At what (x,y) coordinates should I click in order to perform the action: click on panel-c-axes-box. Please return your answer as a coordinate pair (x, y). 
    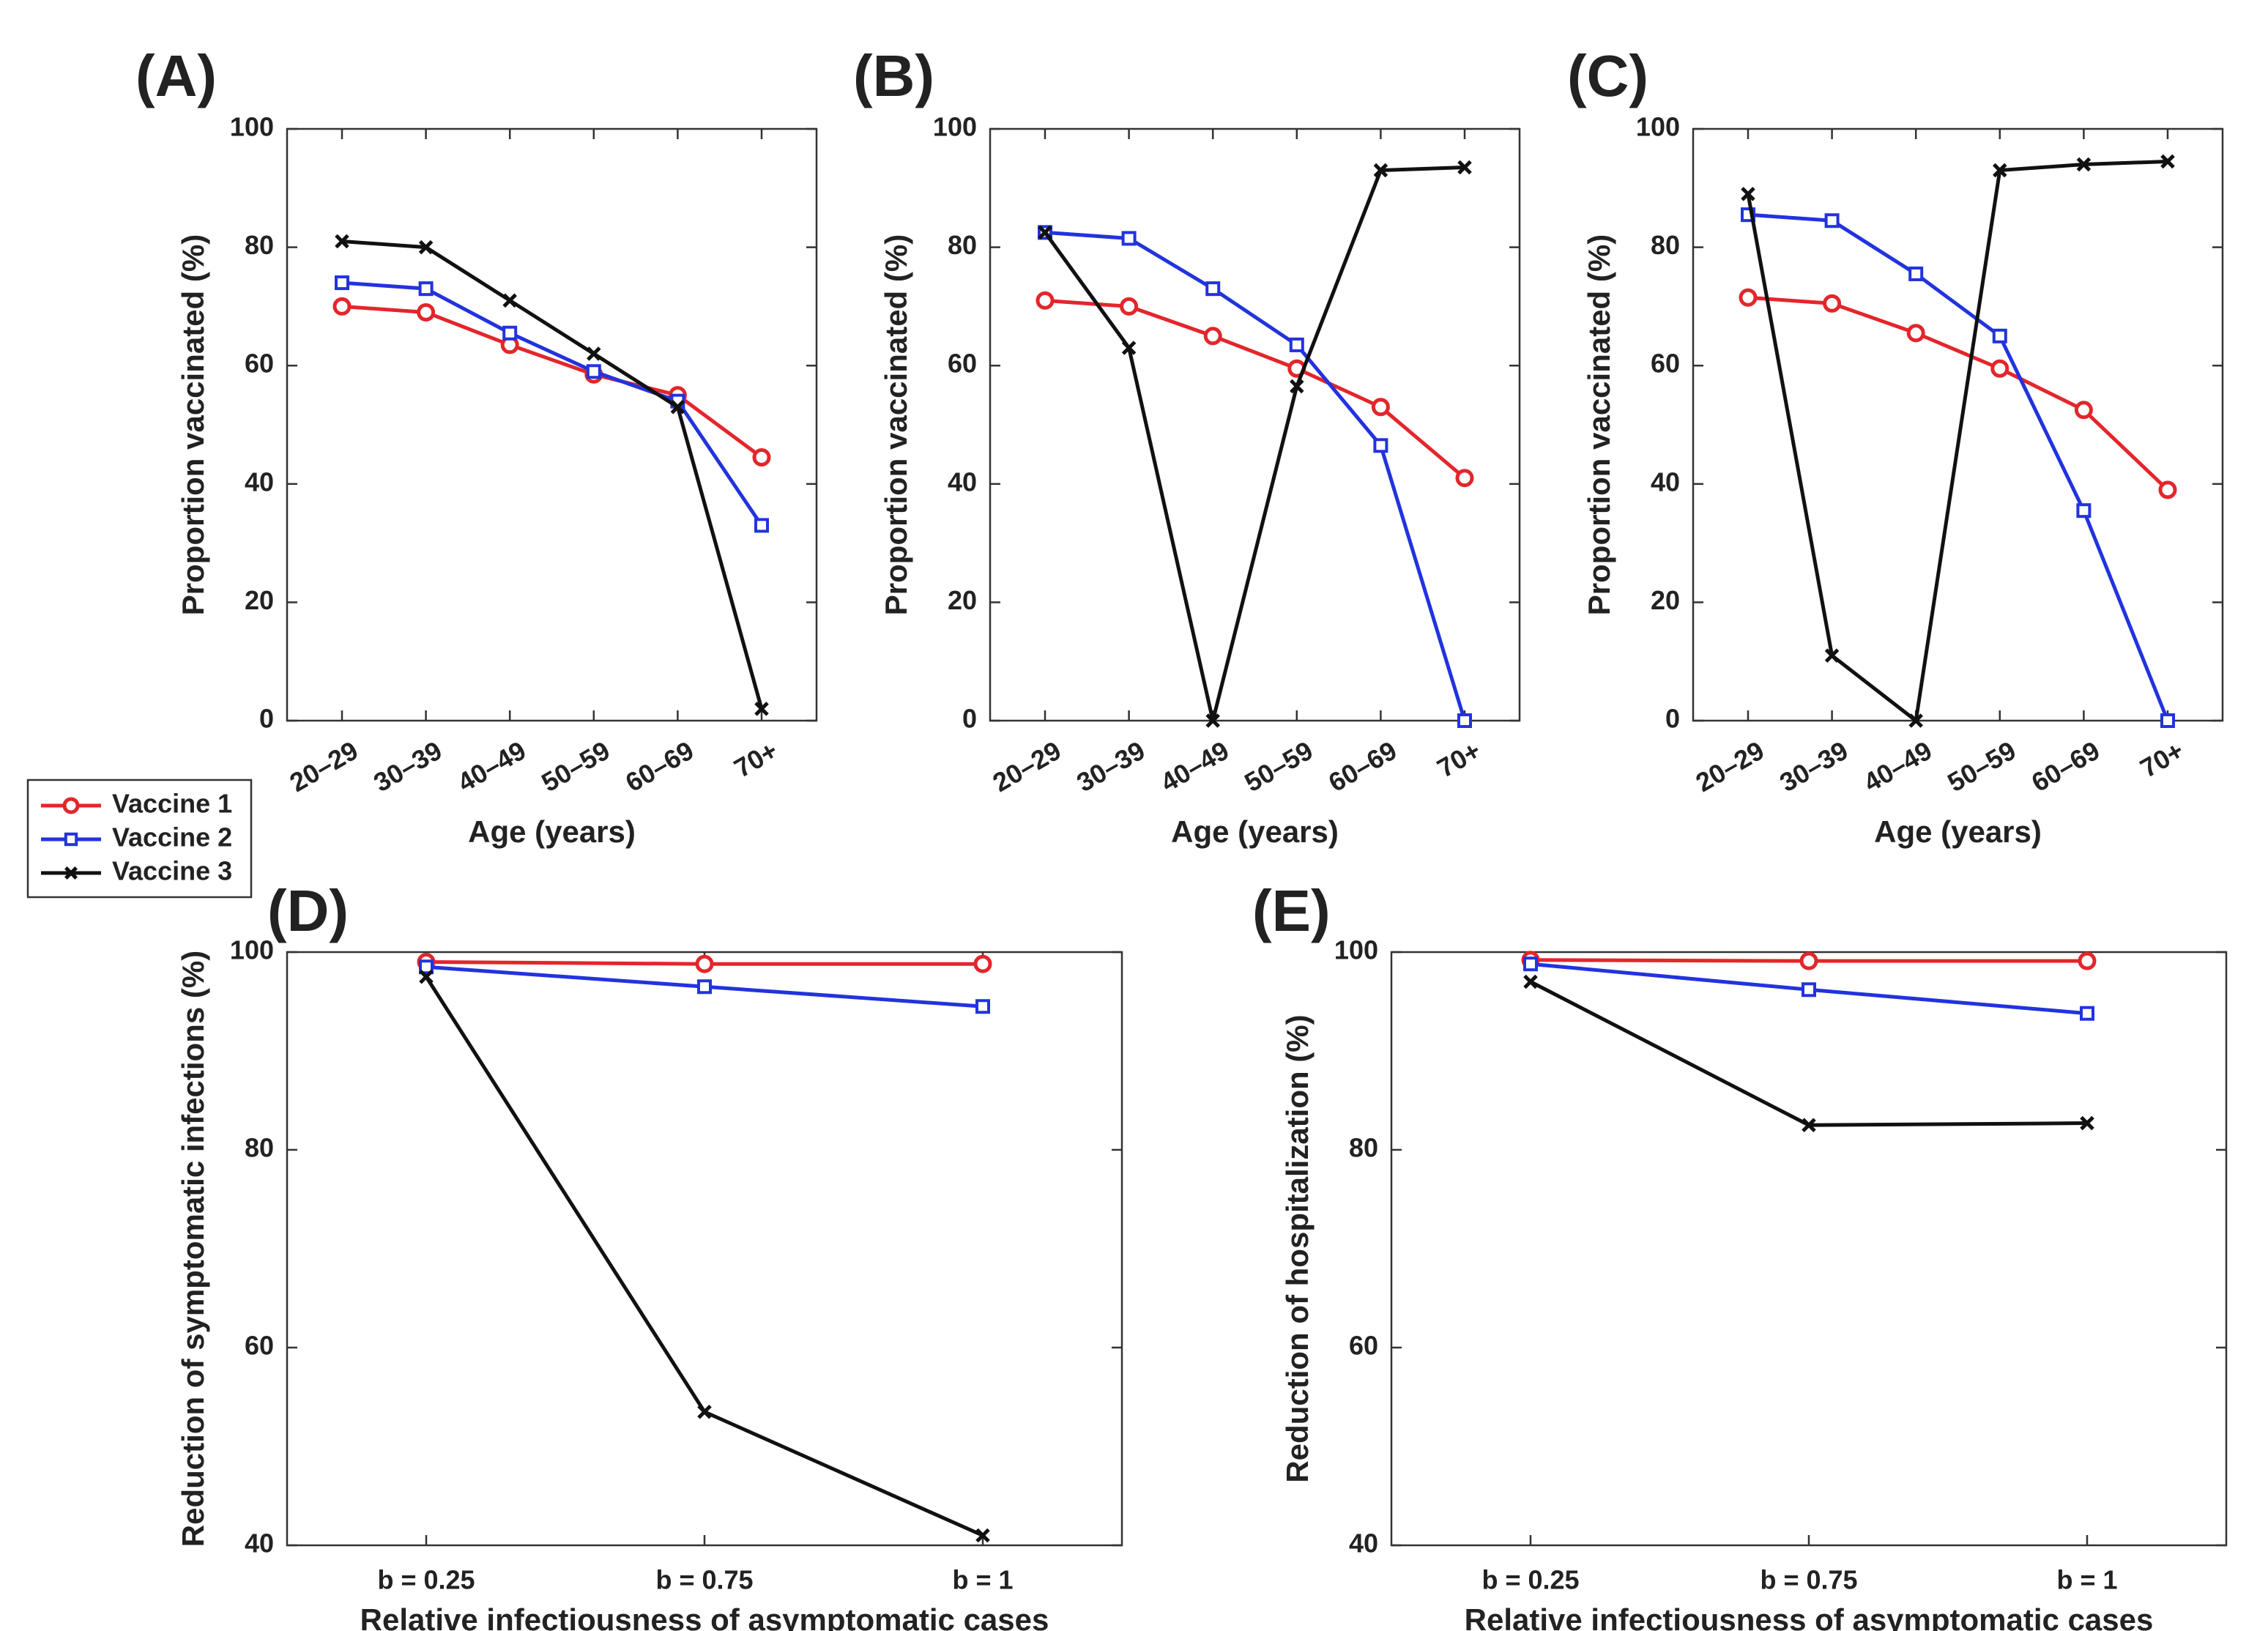
    Looking at the image, I should click on (1958, 424).